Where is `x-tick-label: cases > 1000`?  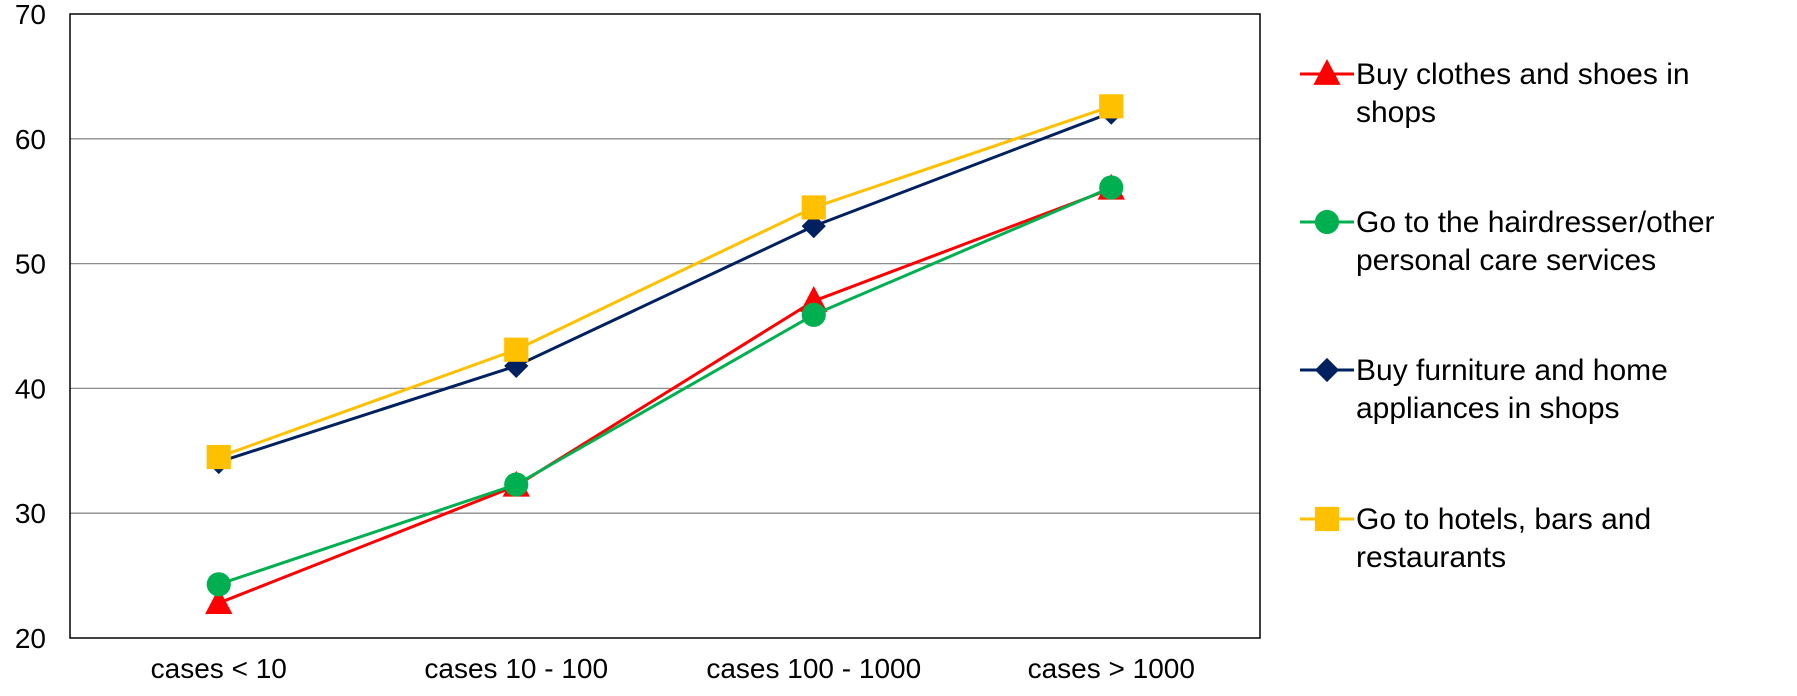 x-tick-label: cases > 1000 is located at coordinates (1111, 668).